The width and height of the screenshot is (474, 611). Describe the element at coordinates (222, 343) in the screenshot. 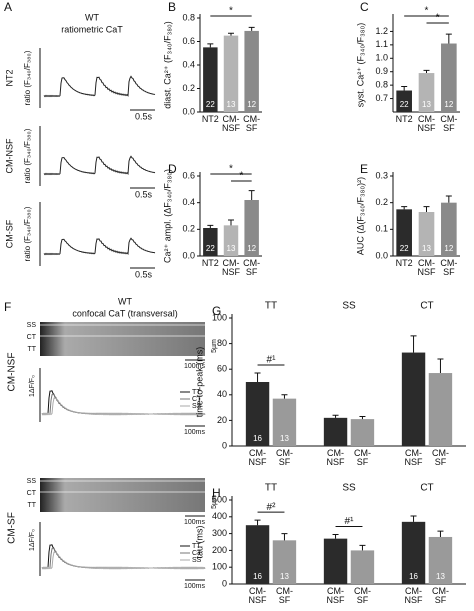

I see `y-tick-label: 80` at that location.